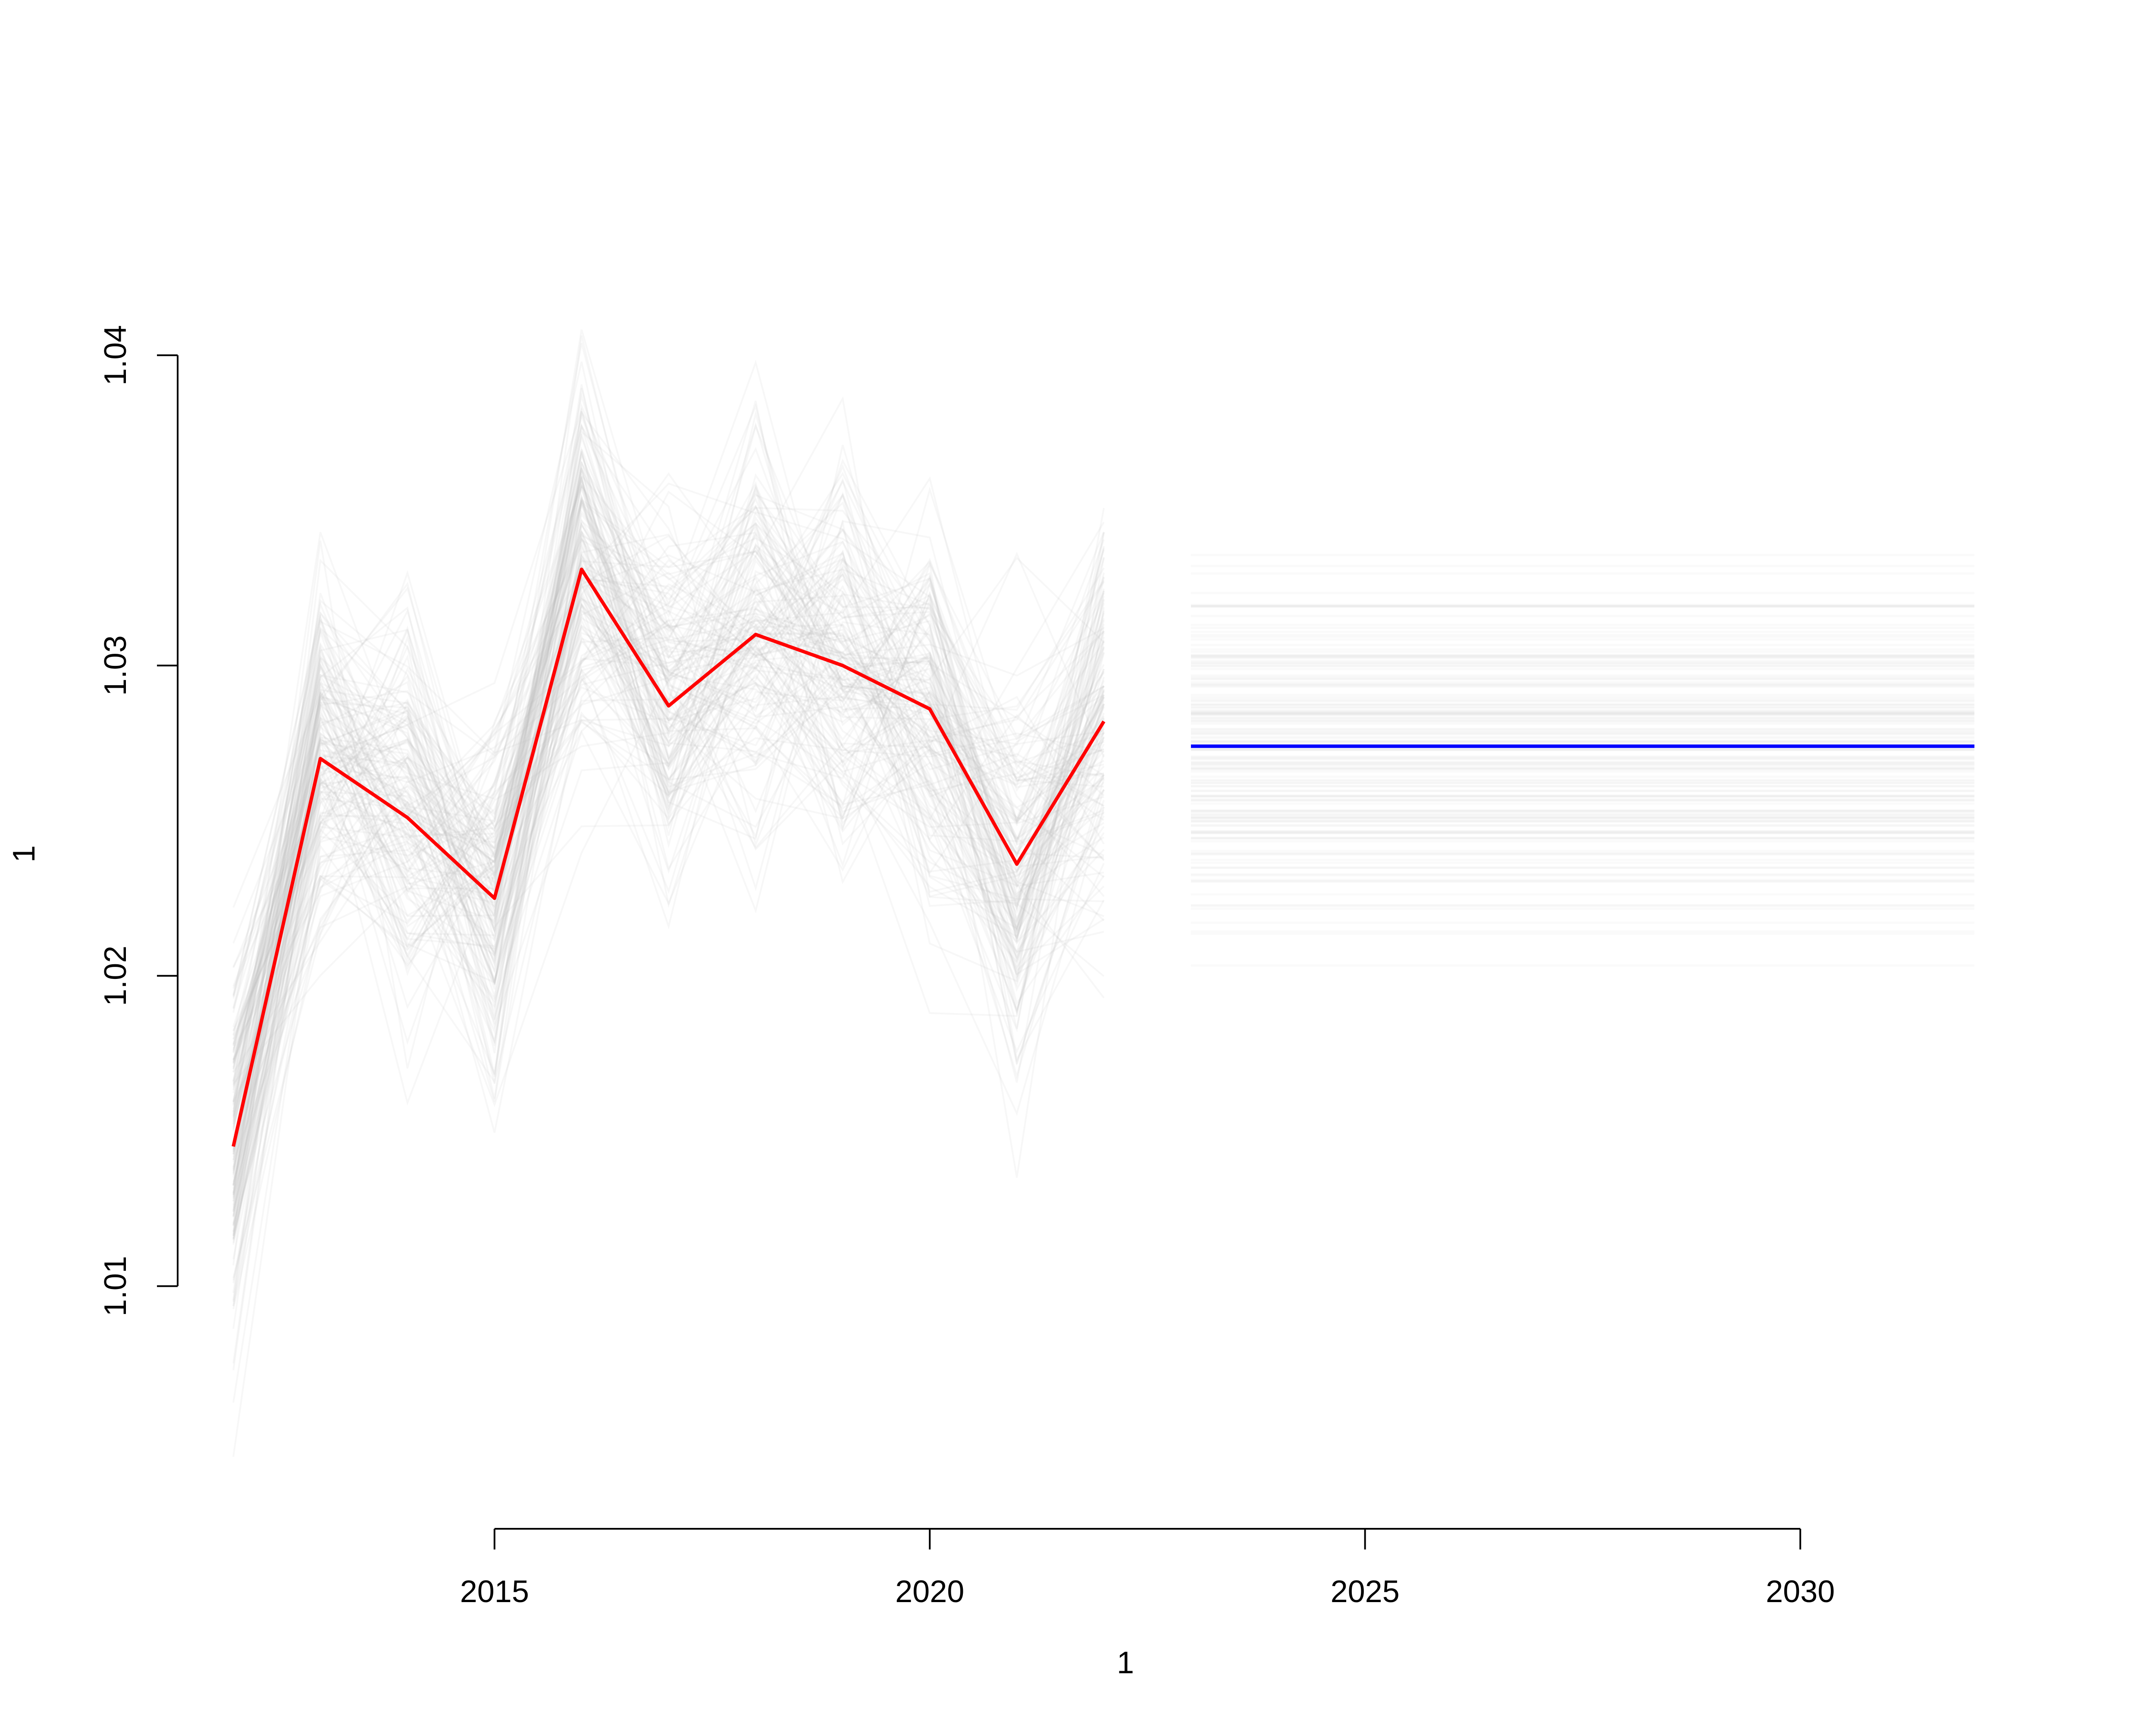 Image resolution: width=2156 pixels, height=1725 pixels. What do you see at coordinates (929, 1592) in the screenshot?
I see `x-tick-label: 2020` at bounding box center [929, 1592].